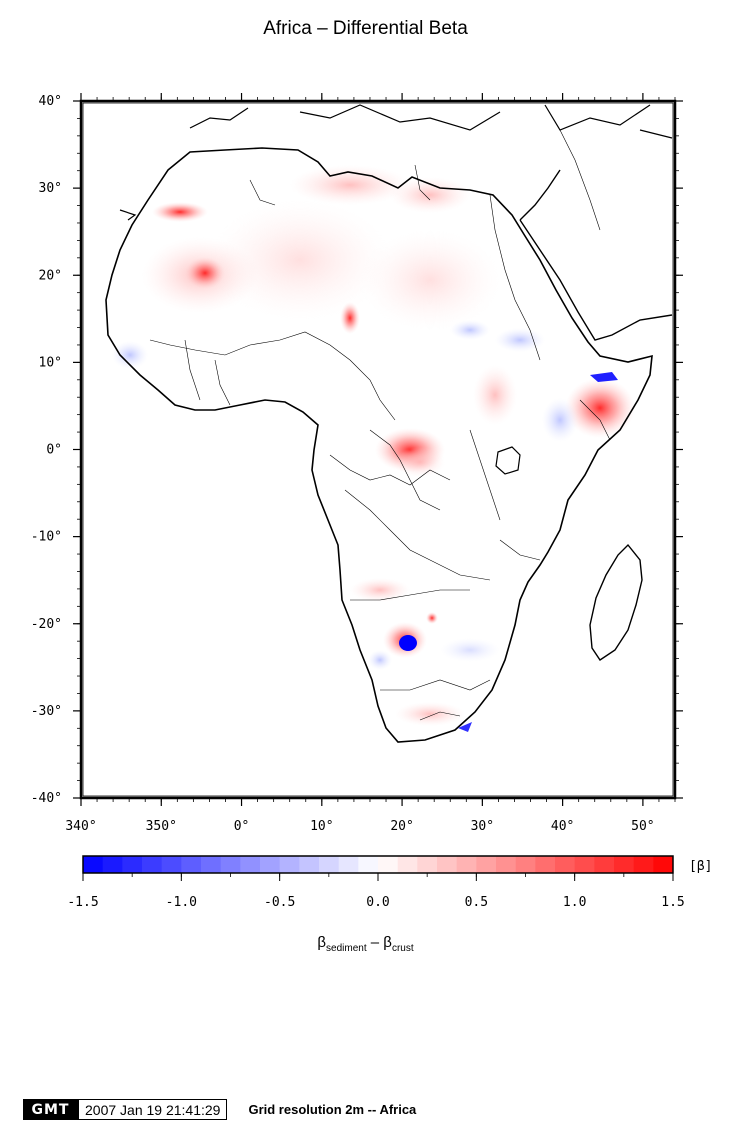 The width and height of the screenshot is (731, 1142). I want to click on madagascar, so click(616, 602).